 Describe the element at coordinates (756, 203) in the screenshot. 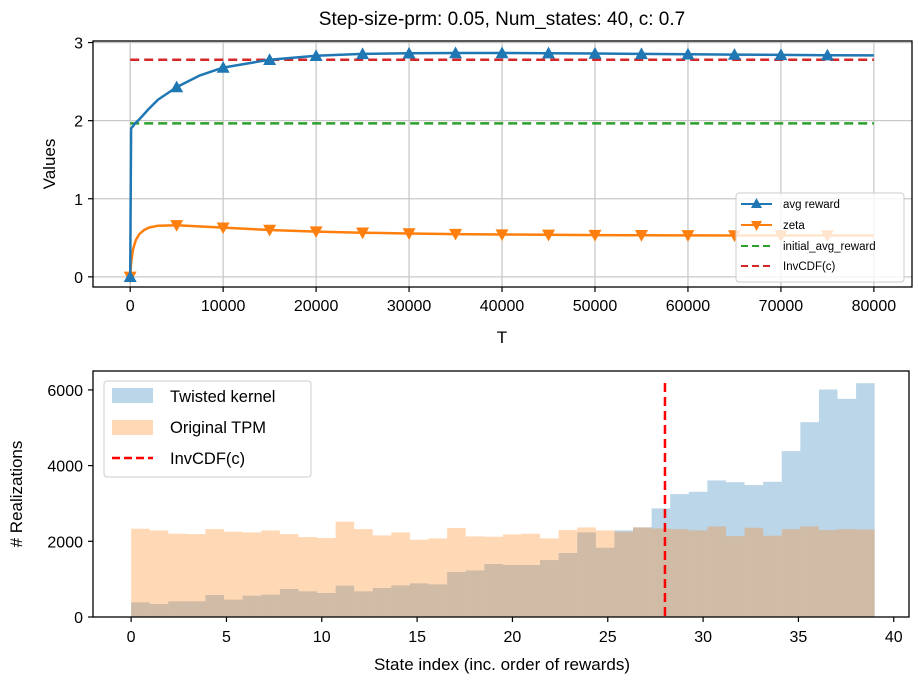

I see `triangle-up-marker-icon` at that location.